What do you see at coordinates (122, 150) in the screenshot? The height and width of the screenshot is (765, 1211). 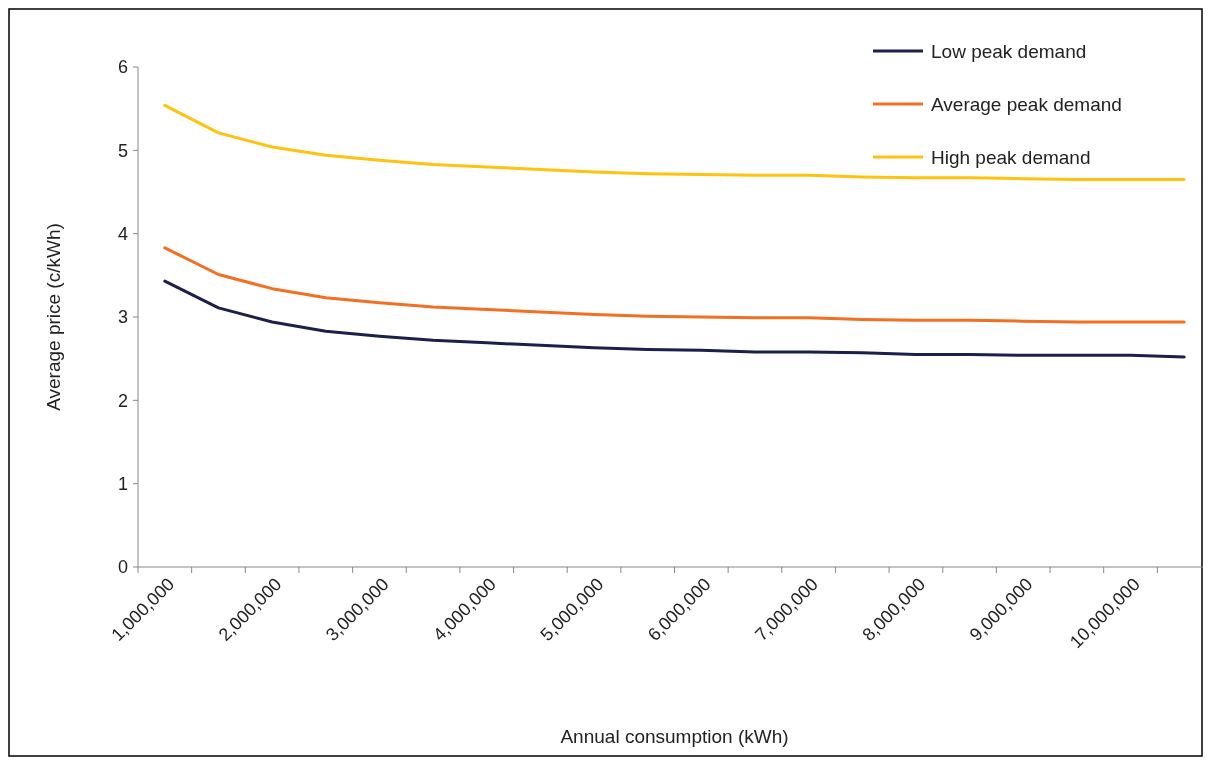 I see `y-tick-label: 5` at bounding box center [122, 150].